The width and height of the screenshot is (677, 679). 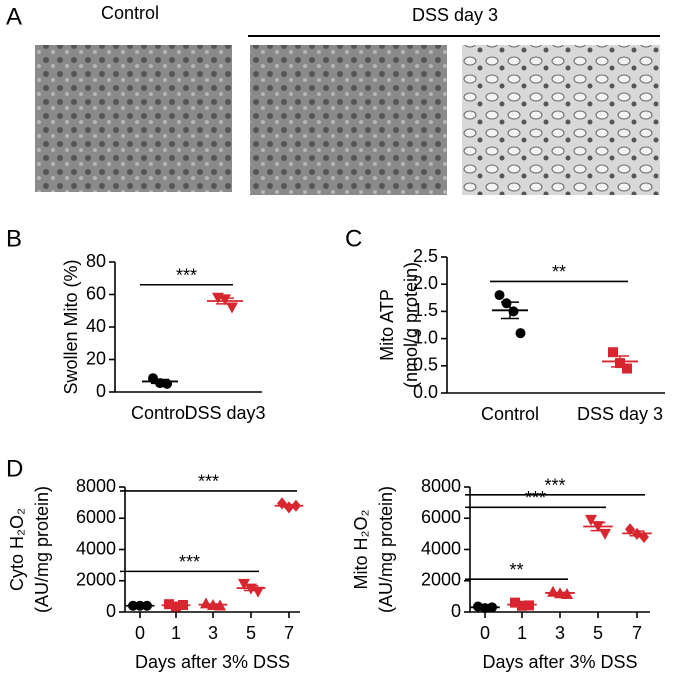 I want to click on group-label: DSS day 3, so click(x=455, y=15).